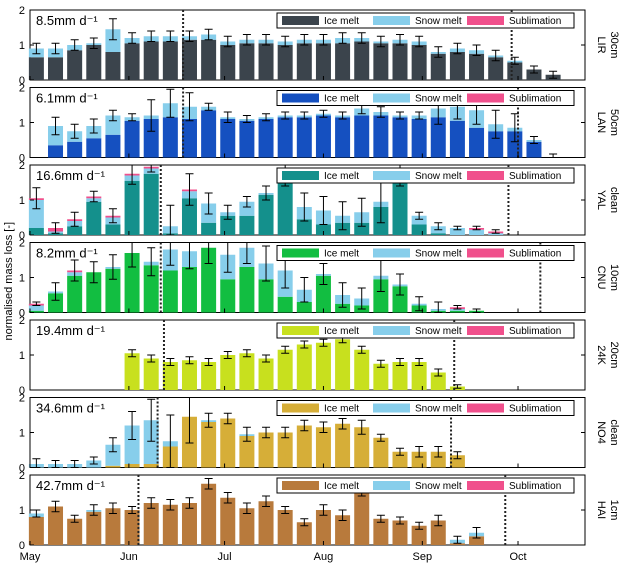 The width and height of the screenshot is (622, 576). I want to click on snow-melt-bar, so click(113, 40).